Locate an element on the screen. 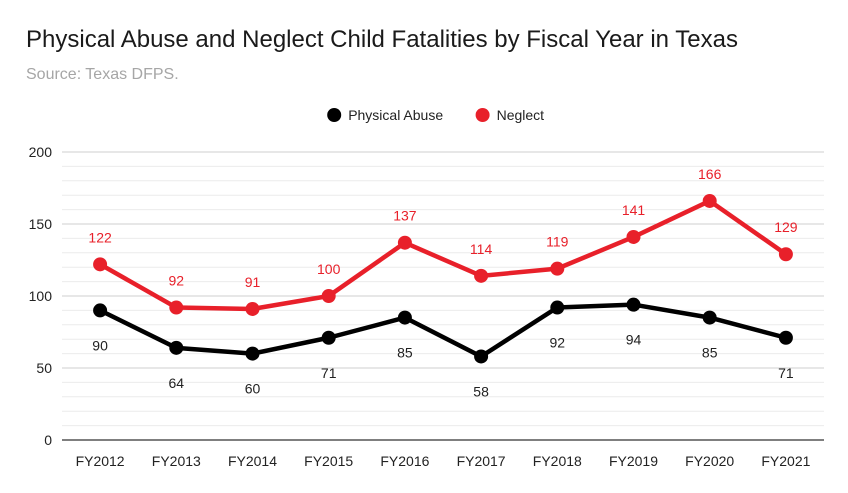 This screenshot has height=493, width=848. data-label-physical-abuse: 90 is located at coordinates (100, 345).